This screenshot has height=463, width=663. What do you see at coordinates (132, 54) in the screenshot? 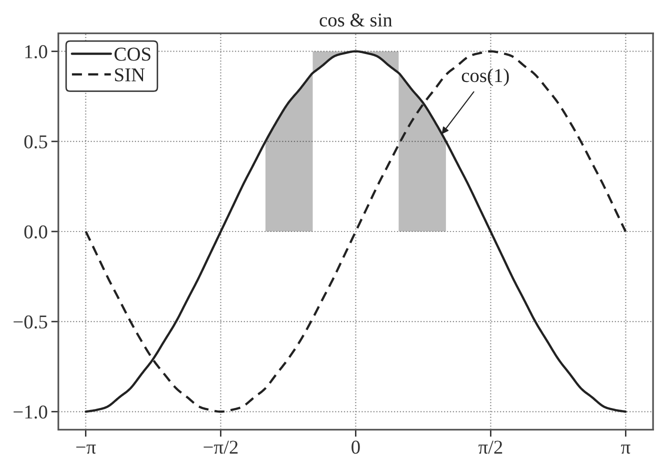
I see `legend-label: COS` at bounding box center [132, 54].